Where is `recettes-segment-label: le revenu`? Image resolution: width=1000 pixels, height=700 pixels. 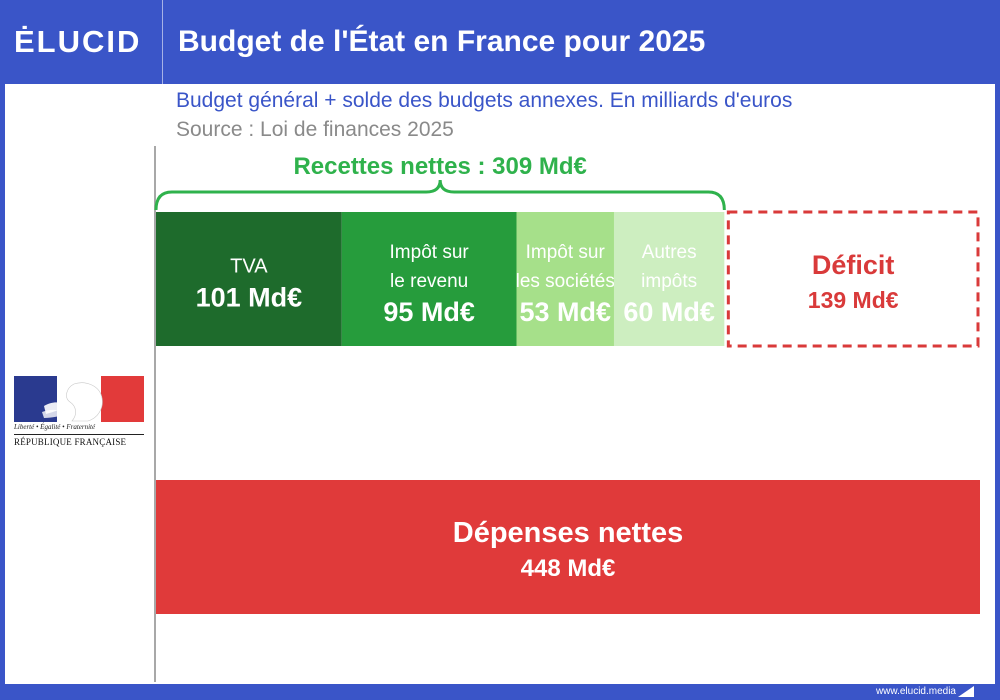 recettes-segment-label: le revenu is located at coordinates (429, 281).